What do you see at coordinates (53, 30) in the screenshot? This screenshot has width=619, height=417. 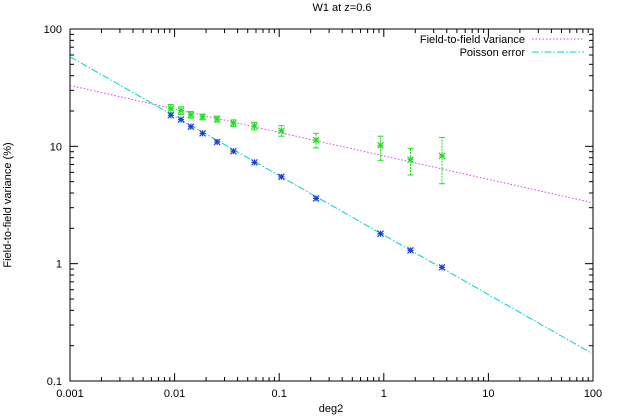 I see `y-tick-label: 100` at bounding box center [53, 30].